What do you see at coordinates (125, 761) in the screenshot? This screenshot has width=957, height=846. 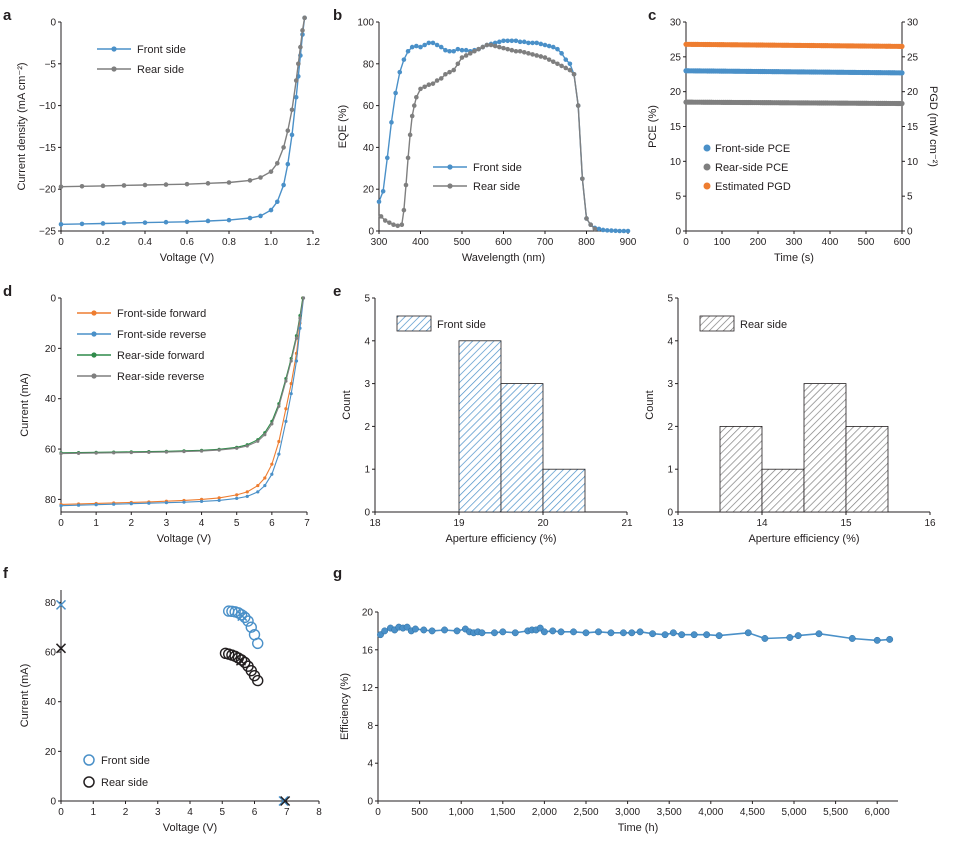 I see `legend-entry: Front side` at bounding box center [125, 761].